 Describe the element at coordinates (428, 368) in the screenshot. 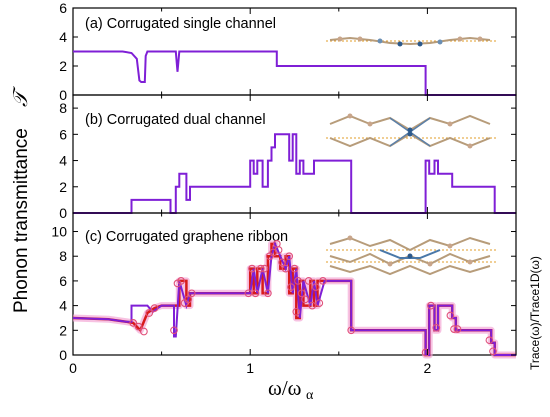

I see `x-tick-label: 2` at that location.